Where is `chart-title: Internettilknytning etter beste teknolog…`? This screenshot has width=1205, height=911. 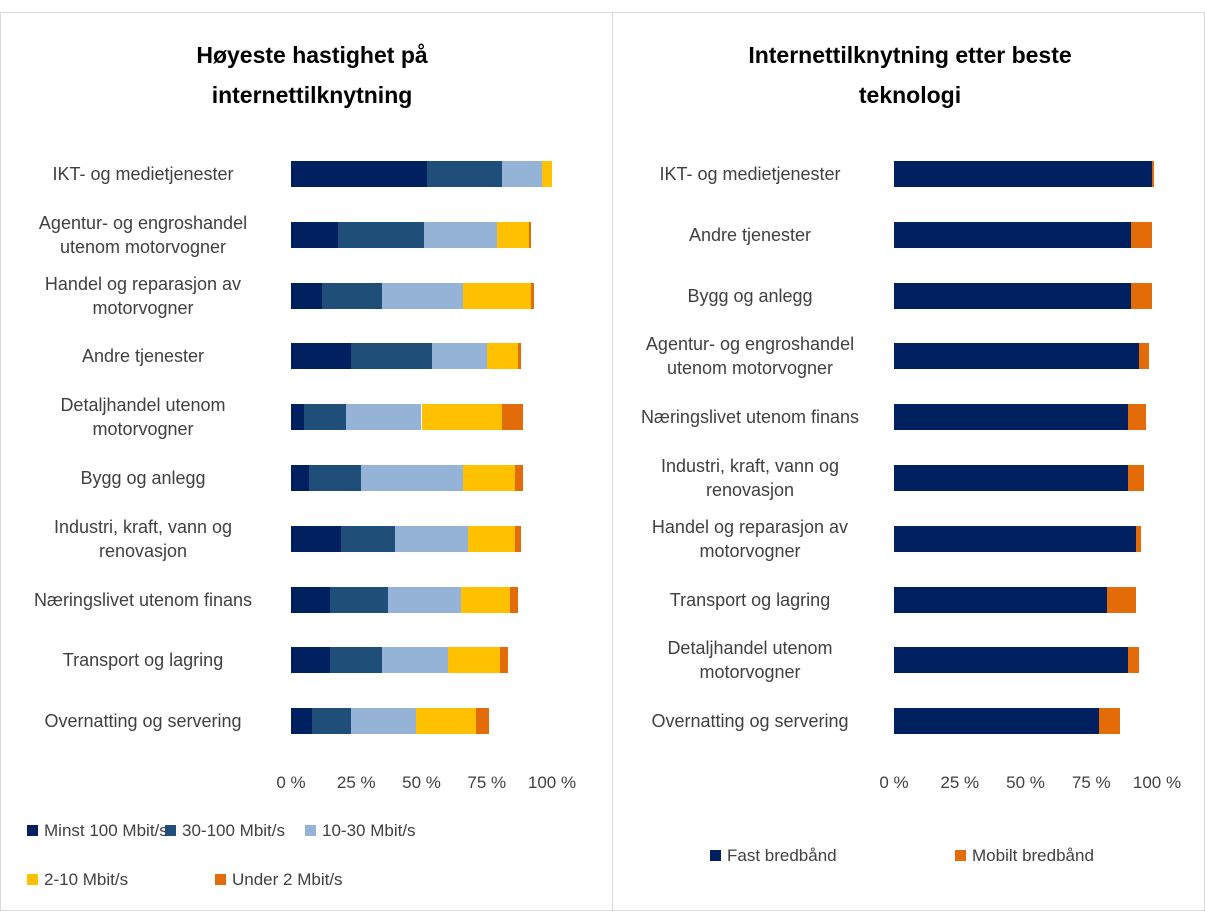
chart-title: Internettilknytning etter beste teknolog… is located at coordinates (910, 75).